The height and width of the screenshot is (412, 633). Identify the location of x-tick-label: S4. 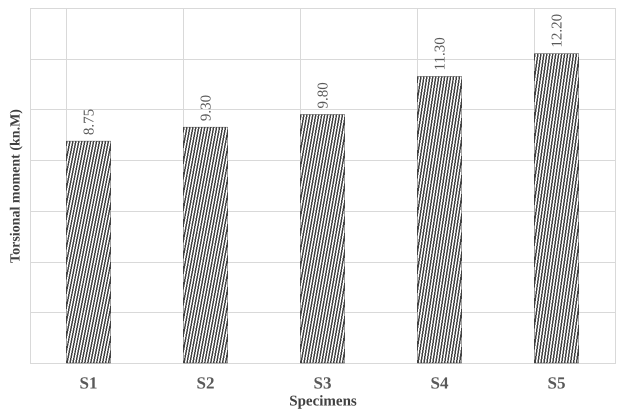
(439, 383).